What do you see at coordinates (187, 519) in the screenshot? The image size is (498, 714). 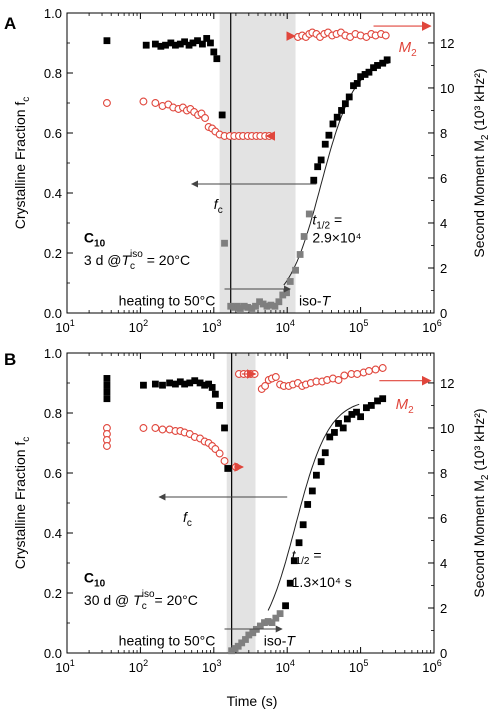 I see `fc-label: fc` at bounding box center [187, 519].